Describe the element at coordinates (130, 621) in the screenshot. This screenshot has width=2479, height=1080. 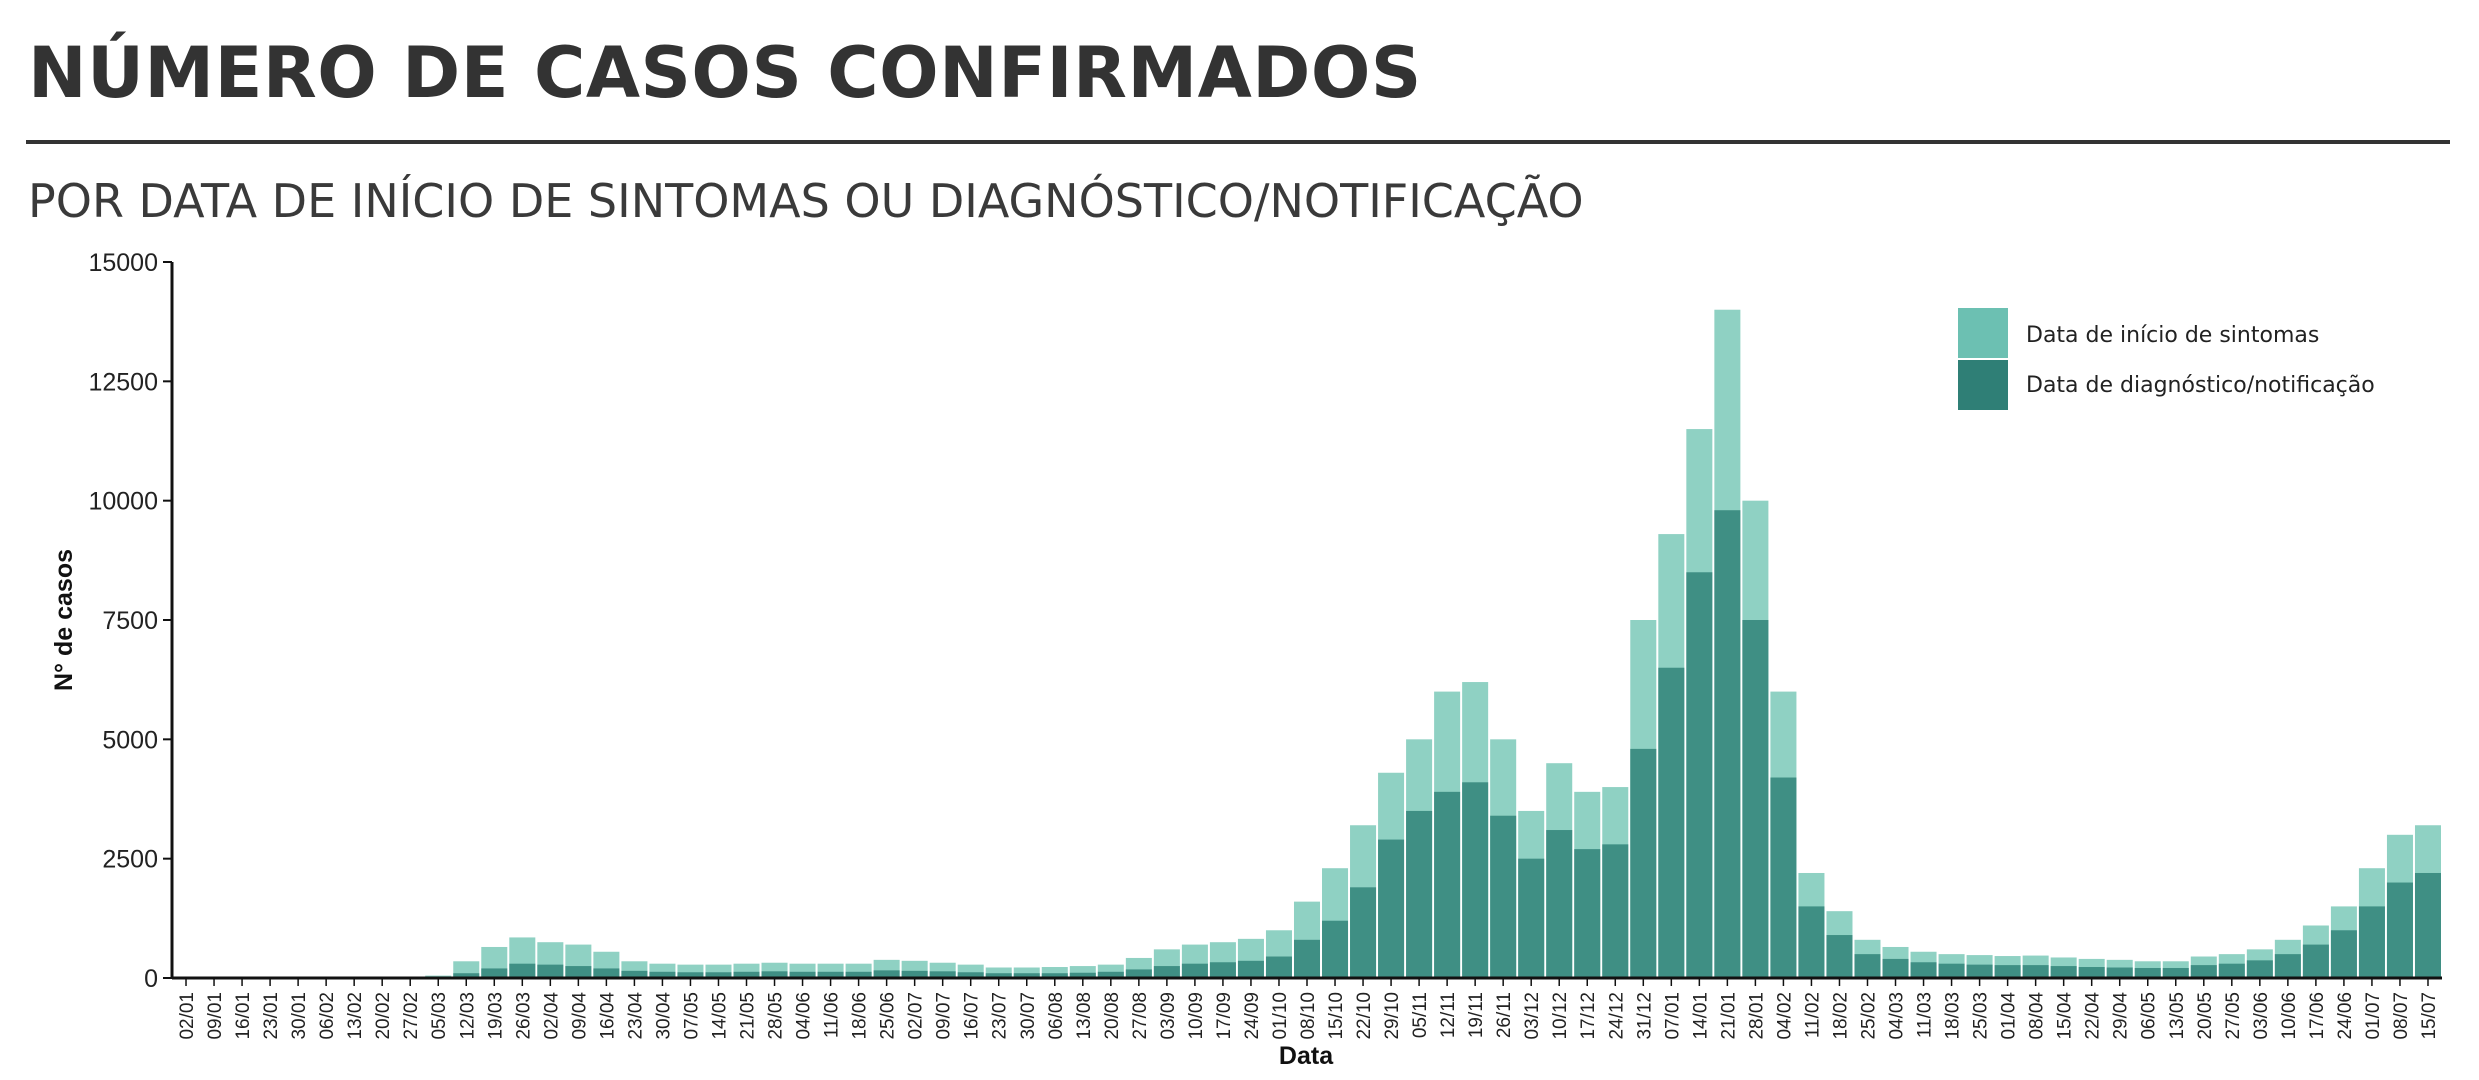
I see `y-axis-ticks: 0 2500 5000 7500 10000 12500 15000` at that location.